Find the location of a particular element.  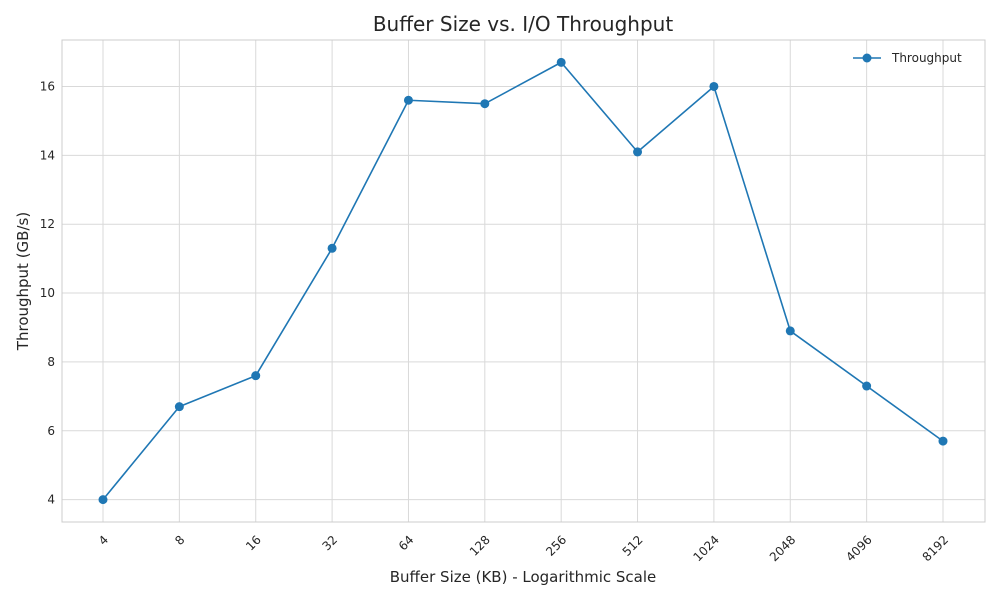

x-axis-title: Buffer Size (KB) - Logarithmic Scale is located at coordinates (523, 577).